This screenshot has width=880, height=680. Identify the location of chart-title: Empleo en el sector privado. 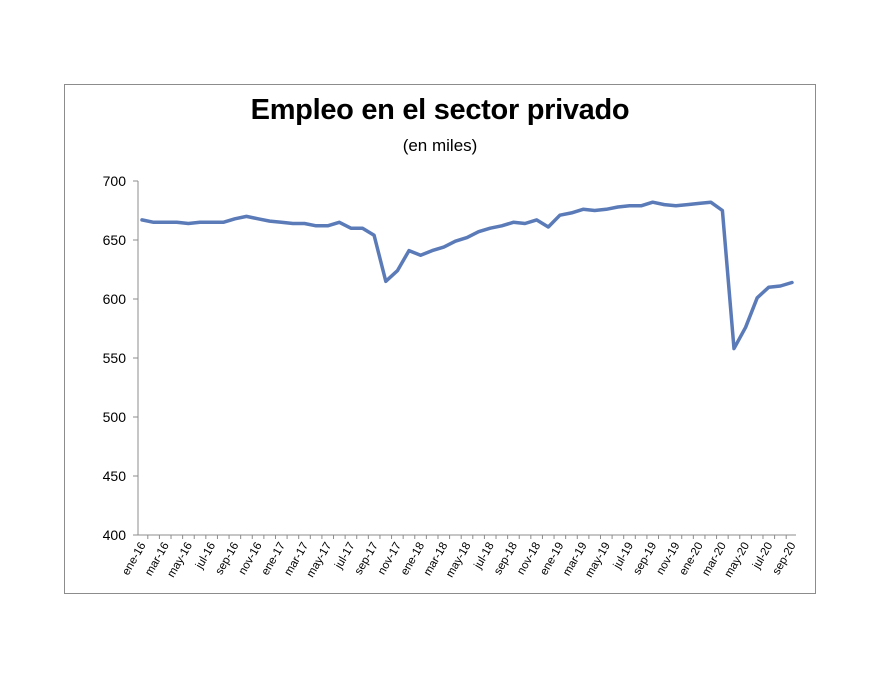
(440, 110).